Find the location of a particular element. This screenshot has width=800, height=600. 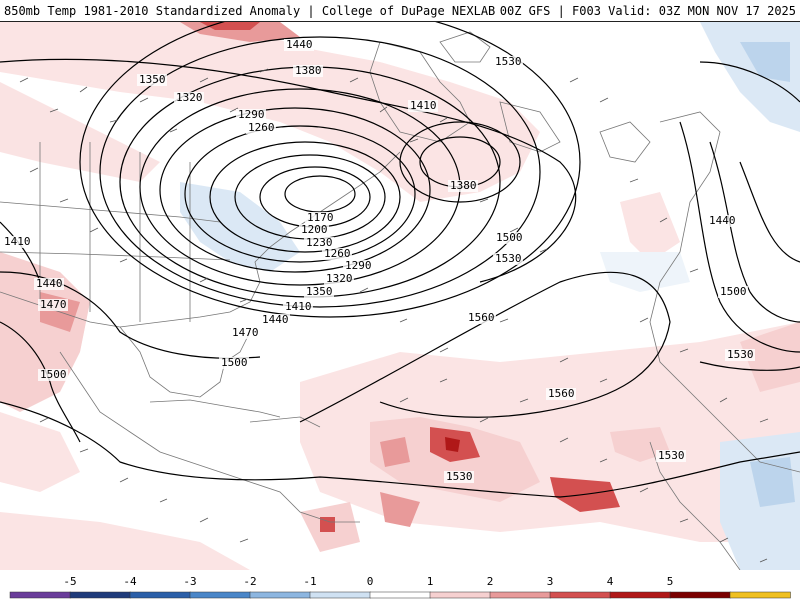

colorbar-tick-label: -5 is located at coordinates (69, 581).